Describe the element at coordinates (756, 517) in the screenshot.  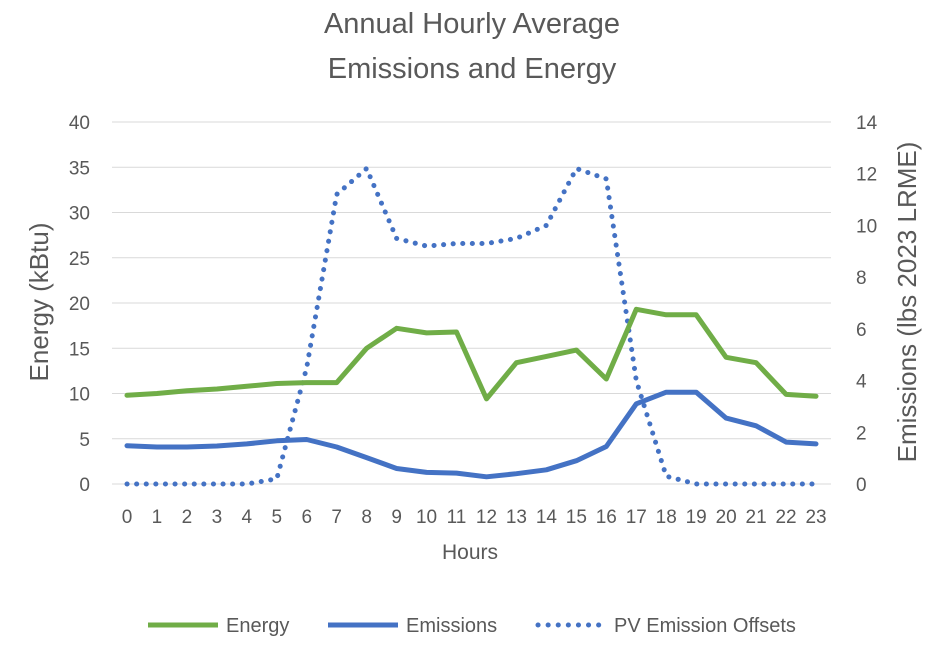
I see `x-tick-label: 21` at that location.